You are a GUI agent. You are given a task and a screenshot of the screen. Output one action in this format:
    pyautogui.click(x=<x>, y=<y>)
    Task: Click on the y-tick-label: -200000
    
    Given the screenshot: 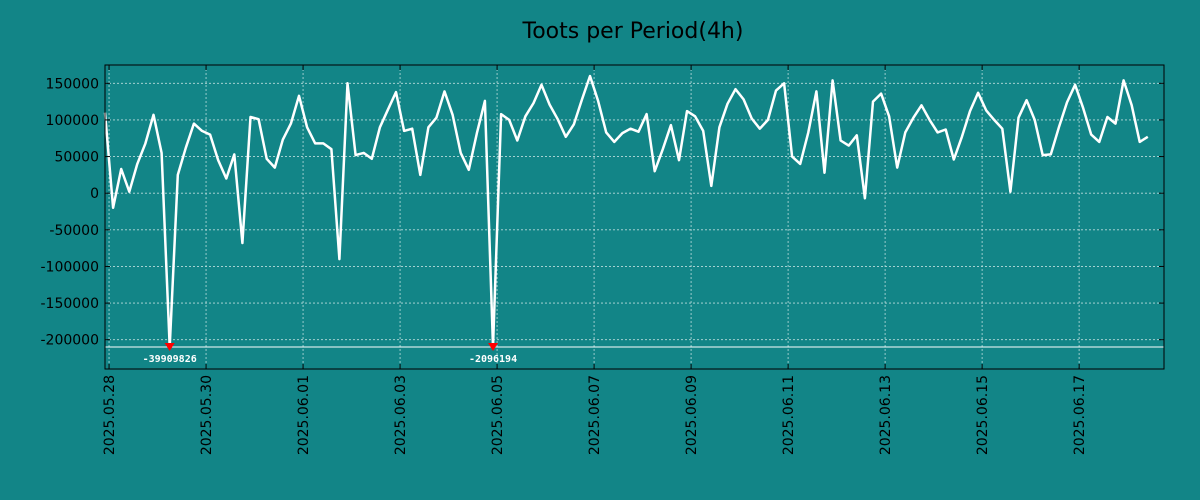 What is the action you would take?
    pyautogui.click(x=70, y=341)
    